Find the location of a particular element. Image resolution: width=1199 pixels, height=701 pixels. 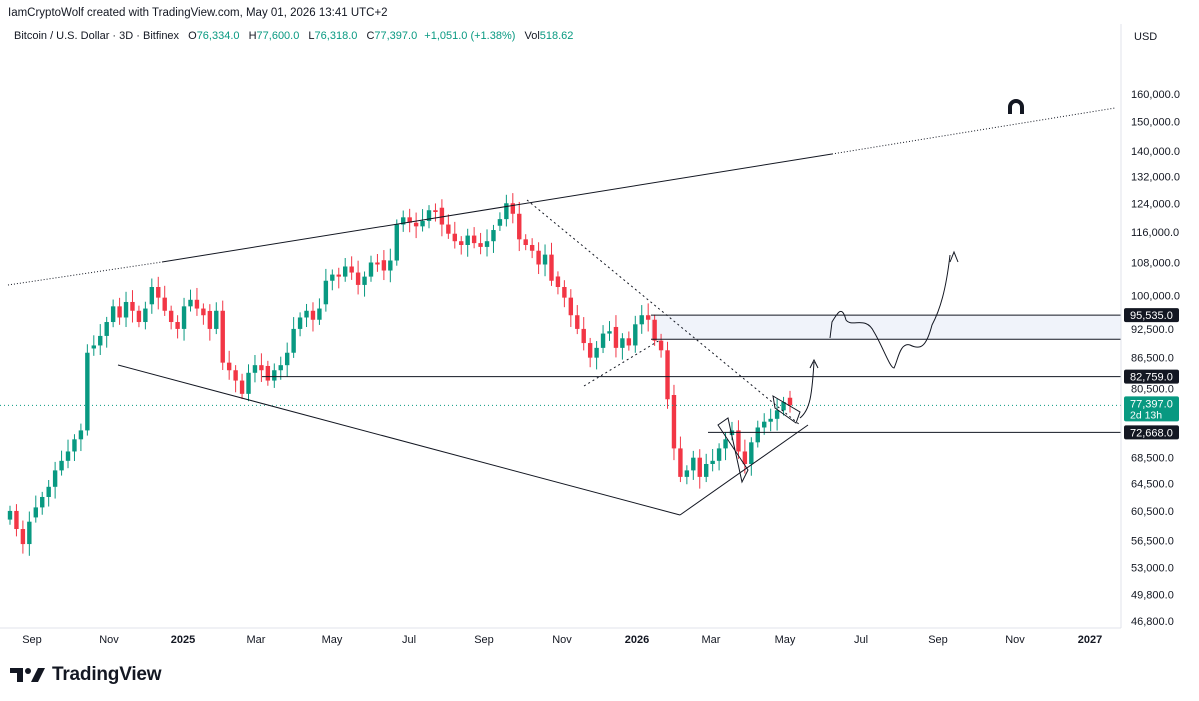

descending-dotted-trendline is located at coordinates (663, 312).